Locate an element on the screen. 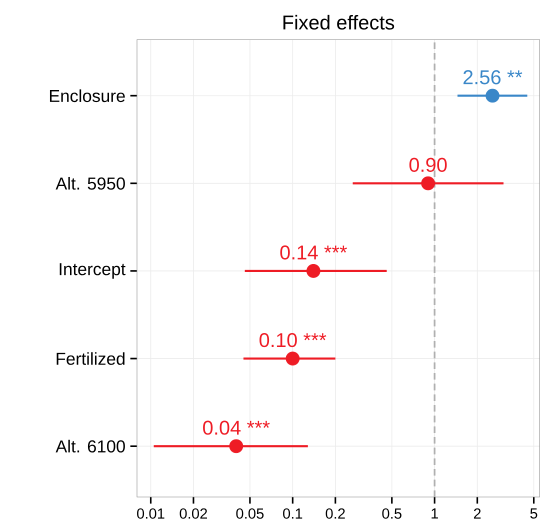  x-tick-label: 5 is located at coordinates (534, 513).